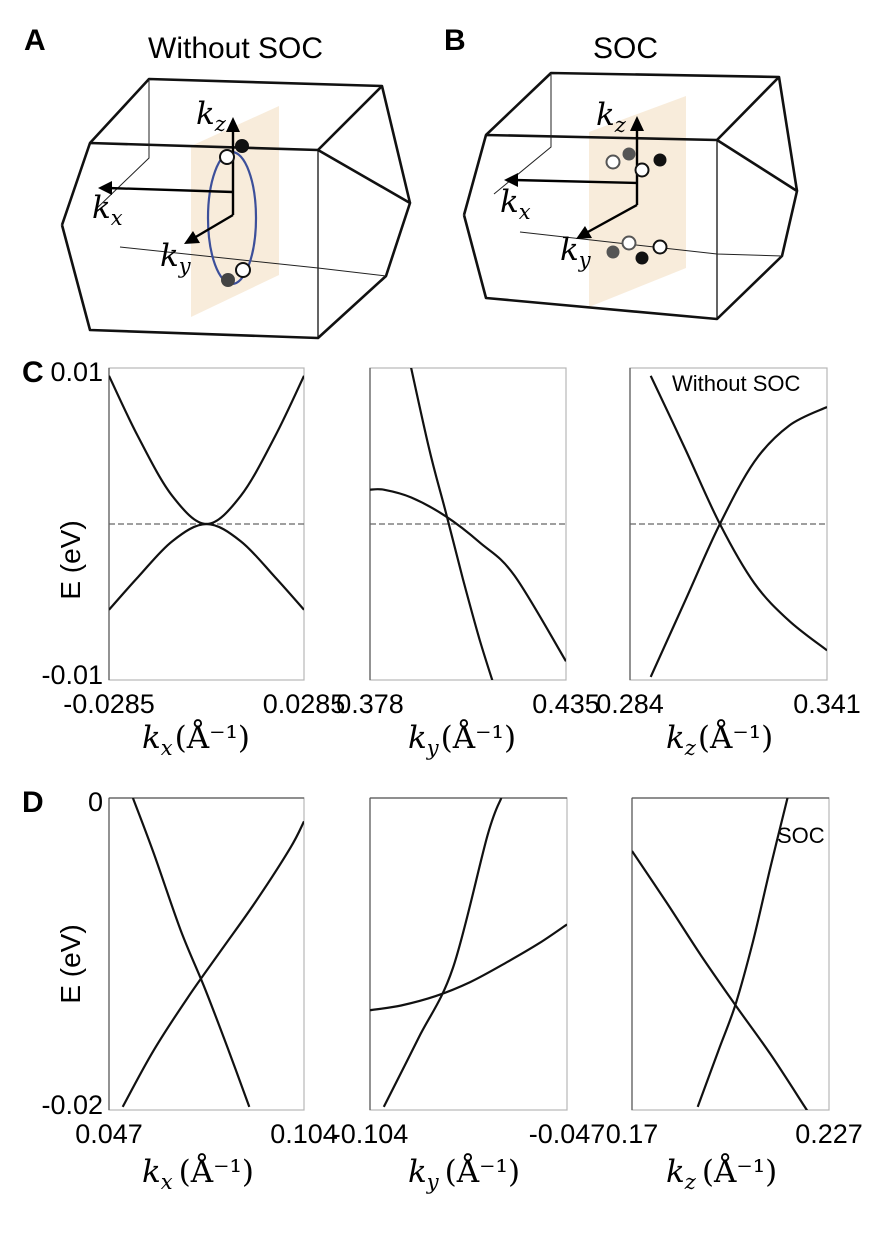 This screenshot has width=872, height=1233. I want to click on x-tick-label-d3-1: 0.17, so click(632, 1134).